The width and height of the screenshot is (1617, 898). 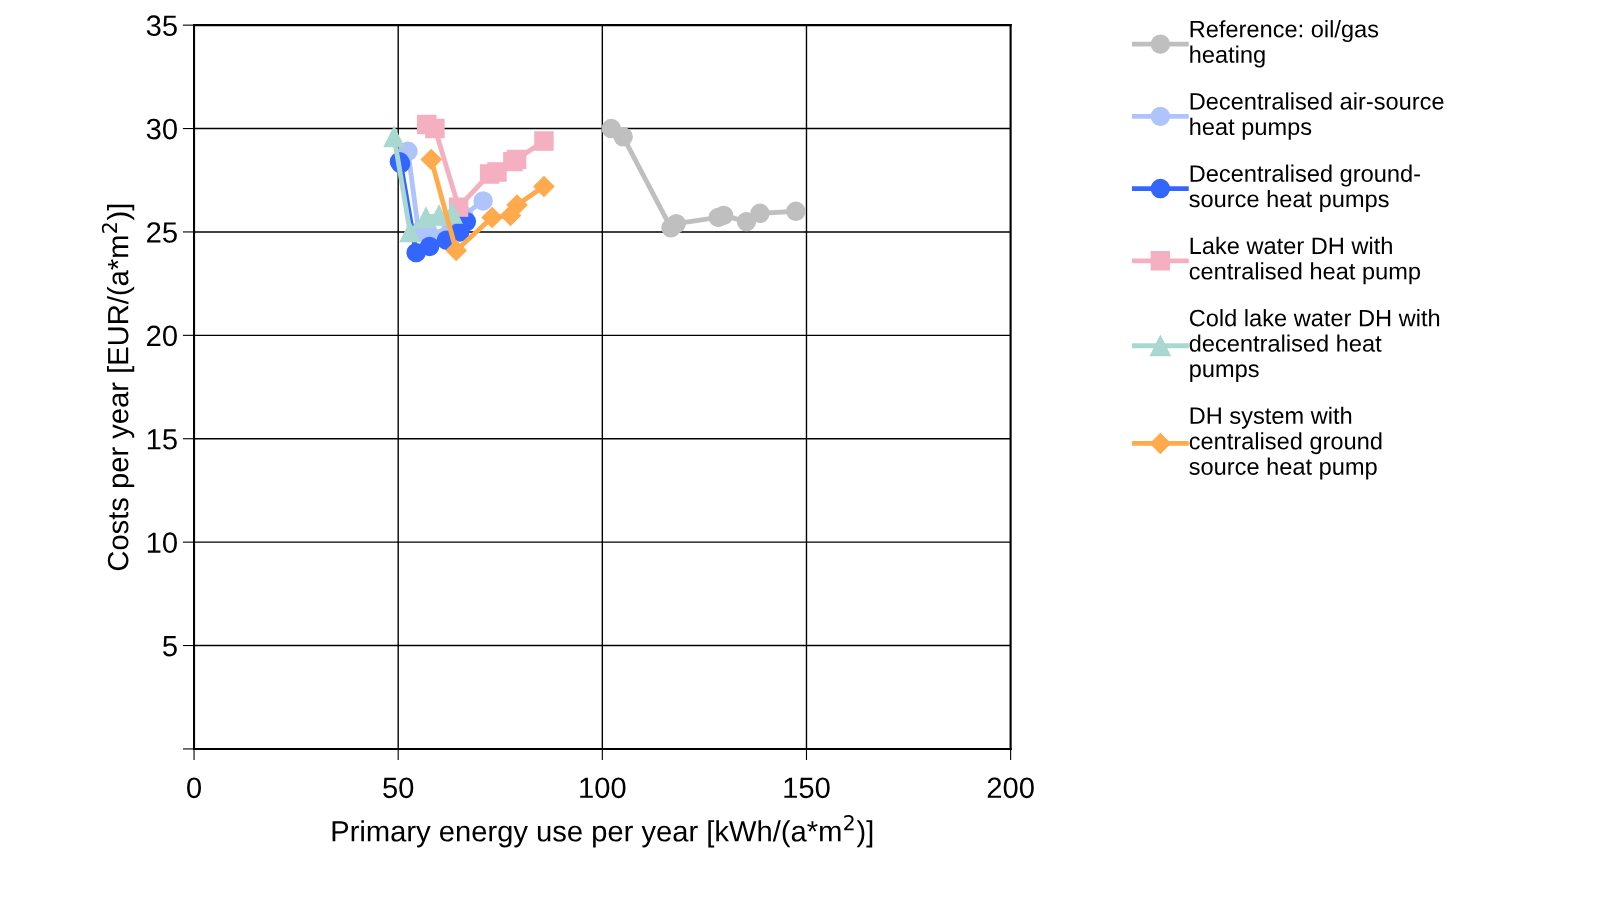 What do you see at coordinates (1317, 116) in the screenshot?
I see `legend-label: Decentralised air-source heat pumps` at bounding box center [1317, 116].